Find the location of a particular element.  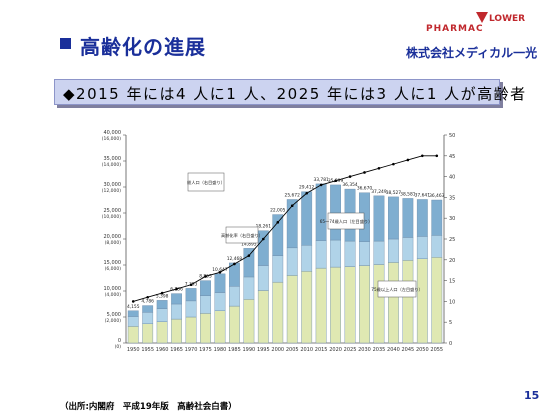

y-tick-label-right: 15 is located at coordinates (452, 282).